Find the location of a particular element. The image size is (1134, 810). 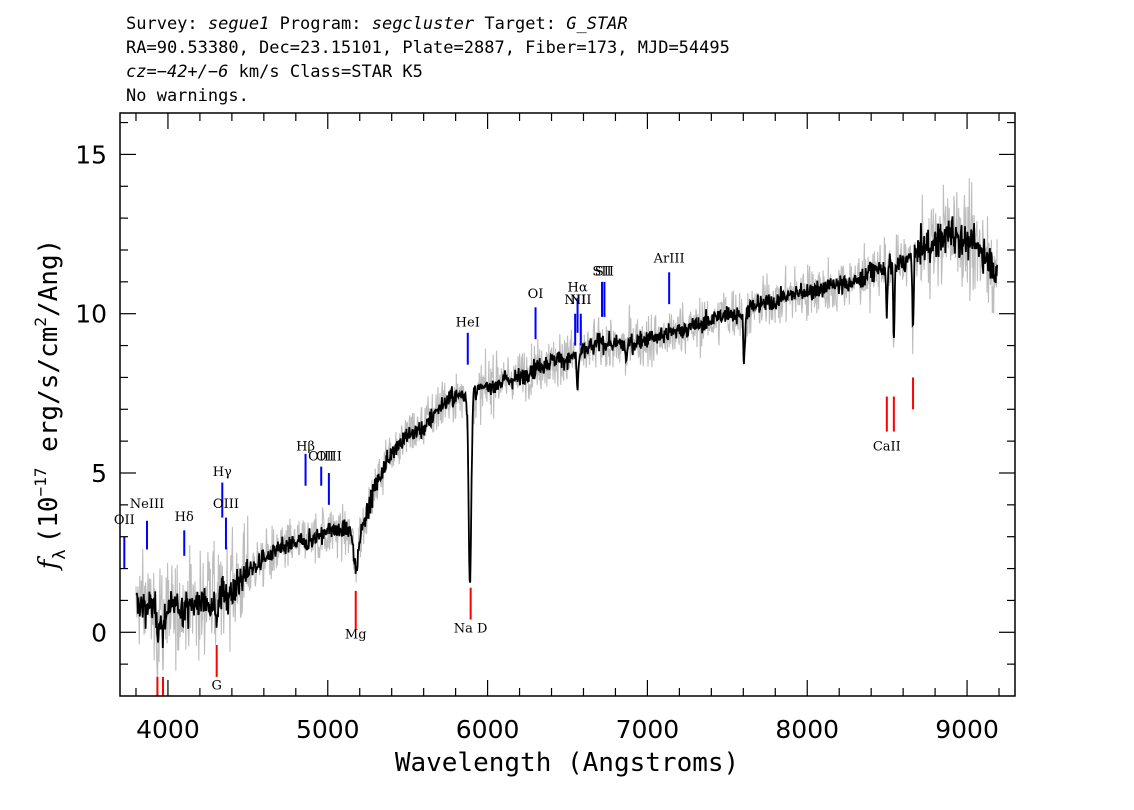

emission-line-label: Hα is located at coordinates (578, 287).